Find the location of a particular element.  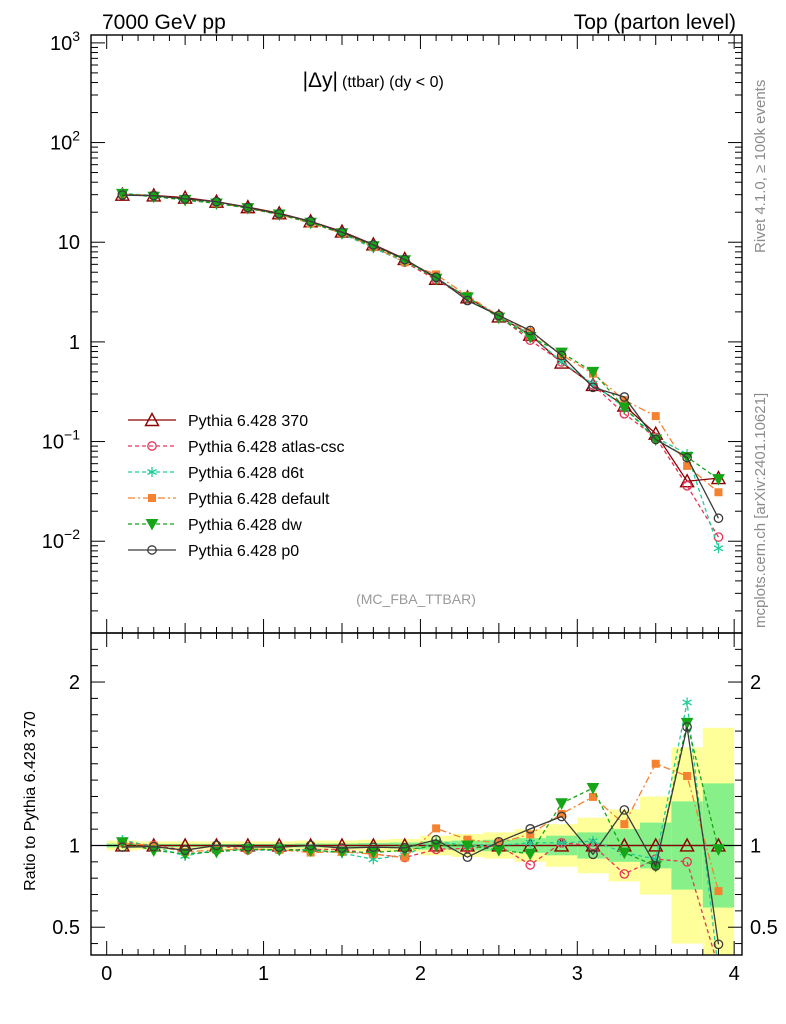

header-right: Top (parton level) is located at coordinates (655, 22).